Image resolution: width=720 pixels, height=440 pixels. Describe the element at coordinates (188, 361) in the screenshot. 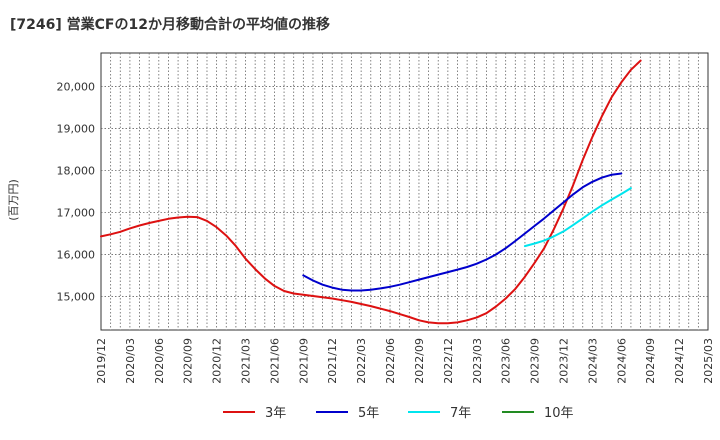

I see `x-tick-label: 2020/09` at that location.